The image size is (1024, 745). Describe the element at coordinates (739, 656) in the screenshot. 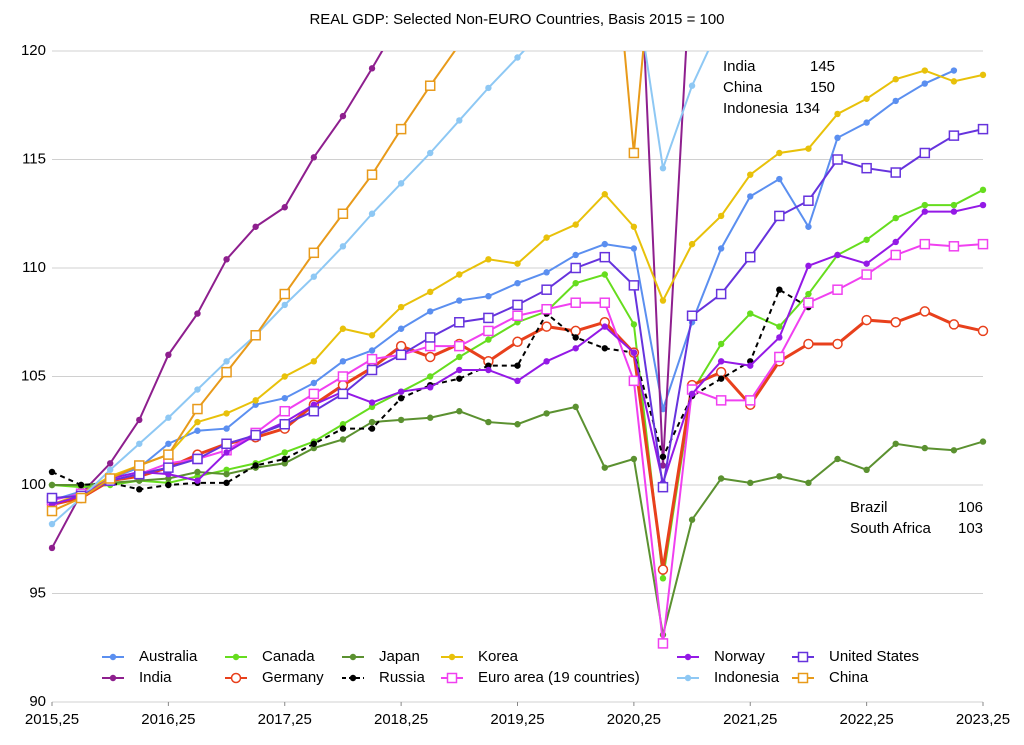

I see `legend-label: Norway` at that location.